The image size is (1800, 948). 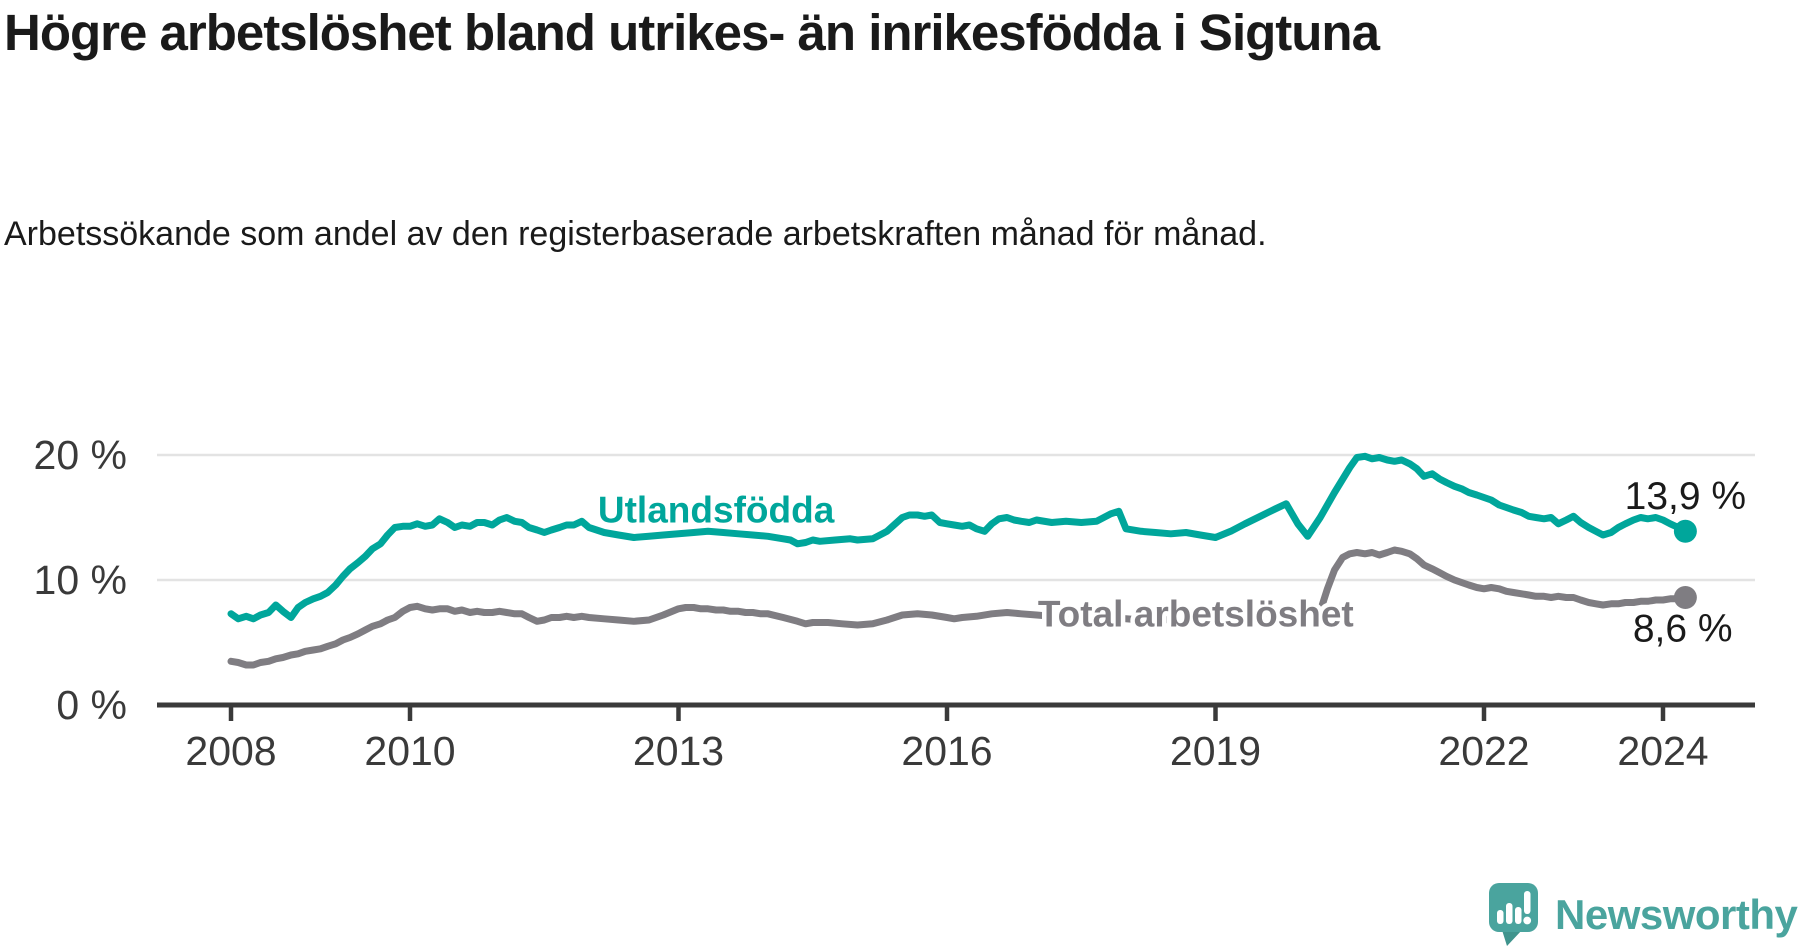 What do you see at coordinates (1685, 597) in the screenshot?
I see `series-end-dot-total-arbetsloshet` at bounding box center [1685, 597].